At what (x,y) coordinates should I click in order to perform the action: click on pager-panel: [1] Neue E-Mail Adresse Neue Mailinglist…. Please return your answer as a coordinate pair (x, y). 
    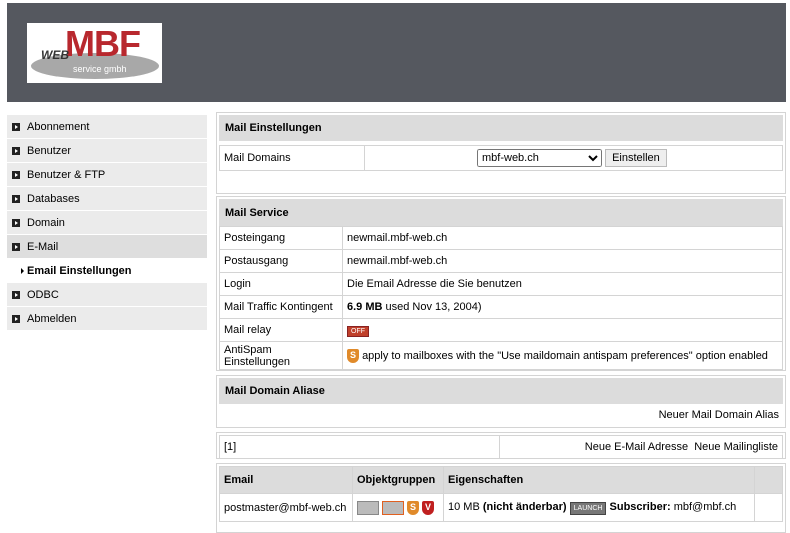
    Looking at the image, I should click on (501, 445).